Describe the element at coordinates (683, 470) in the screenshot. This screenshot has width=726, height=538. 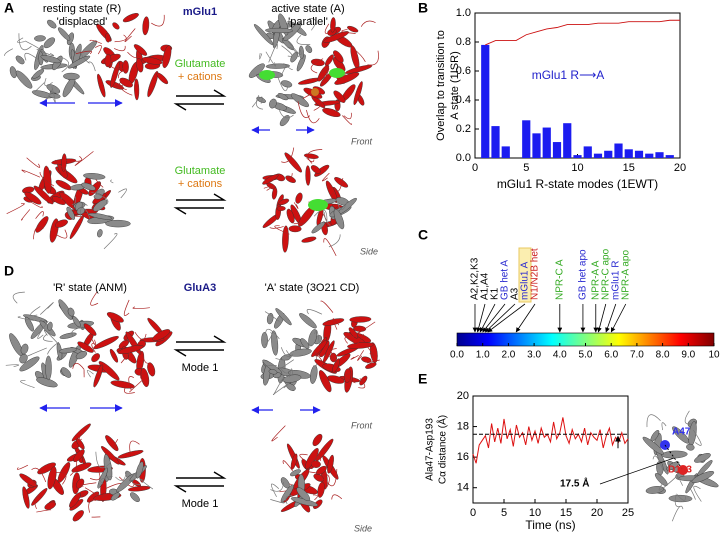
I see `residue` at that location.